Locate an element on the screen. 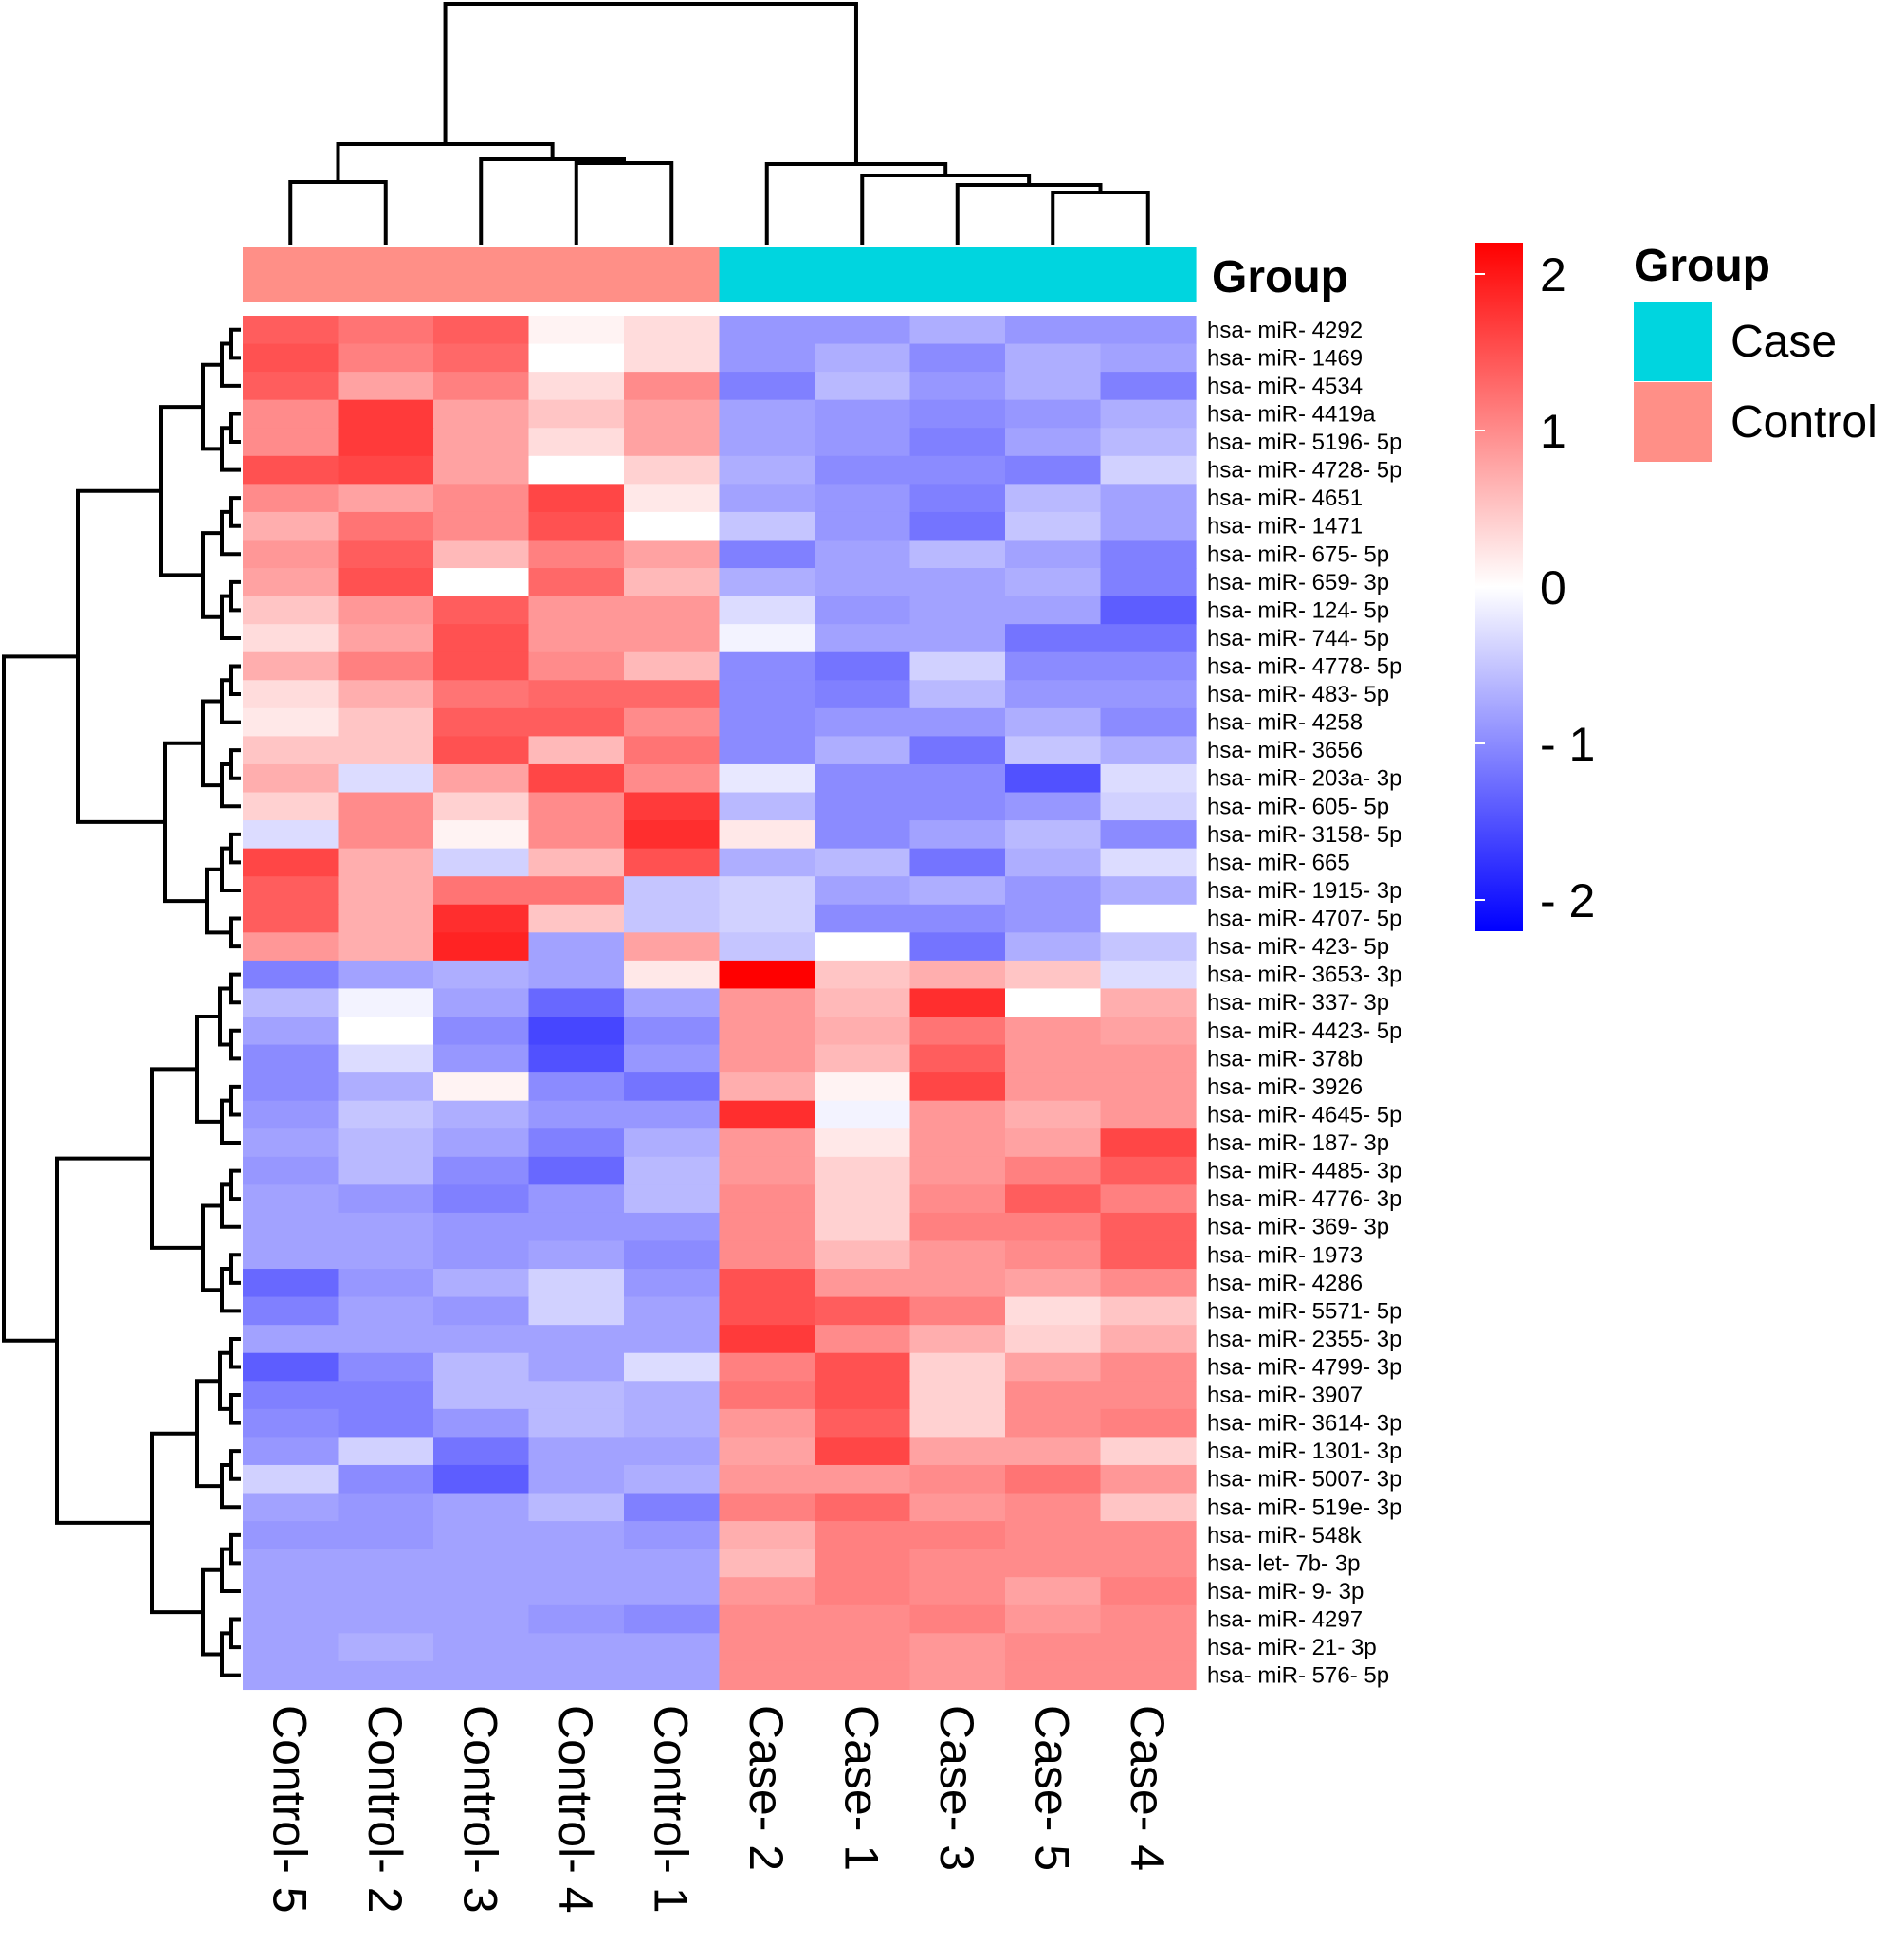 This screenshot has width=1904, height=1943. row-label: hsa- miR- 1915- 3p is located at coordinates (1304, 891).